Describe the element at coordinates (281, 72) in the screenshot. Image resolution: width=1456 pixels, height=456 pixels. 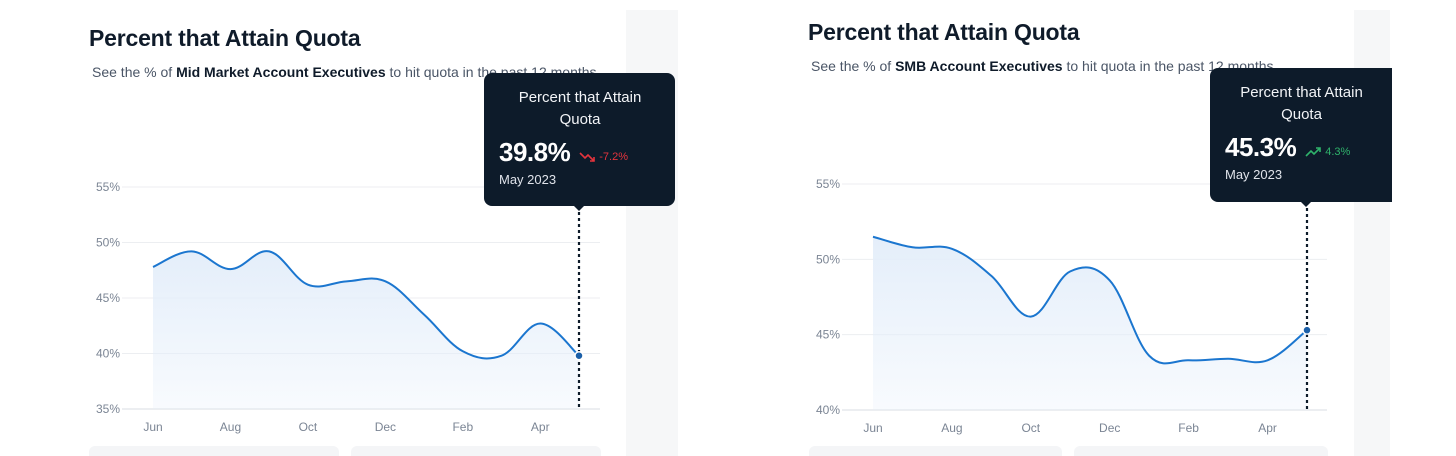
I see `subtitle-segment: Mid Market Account Executives` at that location.